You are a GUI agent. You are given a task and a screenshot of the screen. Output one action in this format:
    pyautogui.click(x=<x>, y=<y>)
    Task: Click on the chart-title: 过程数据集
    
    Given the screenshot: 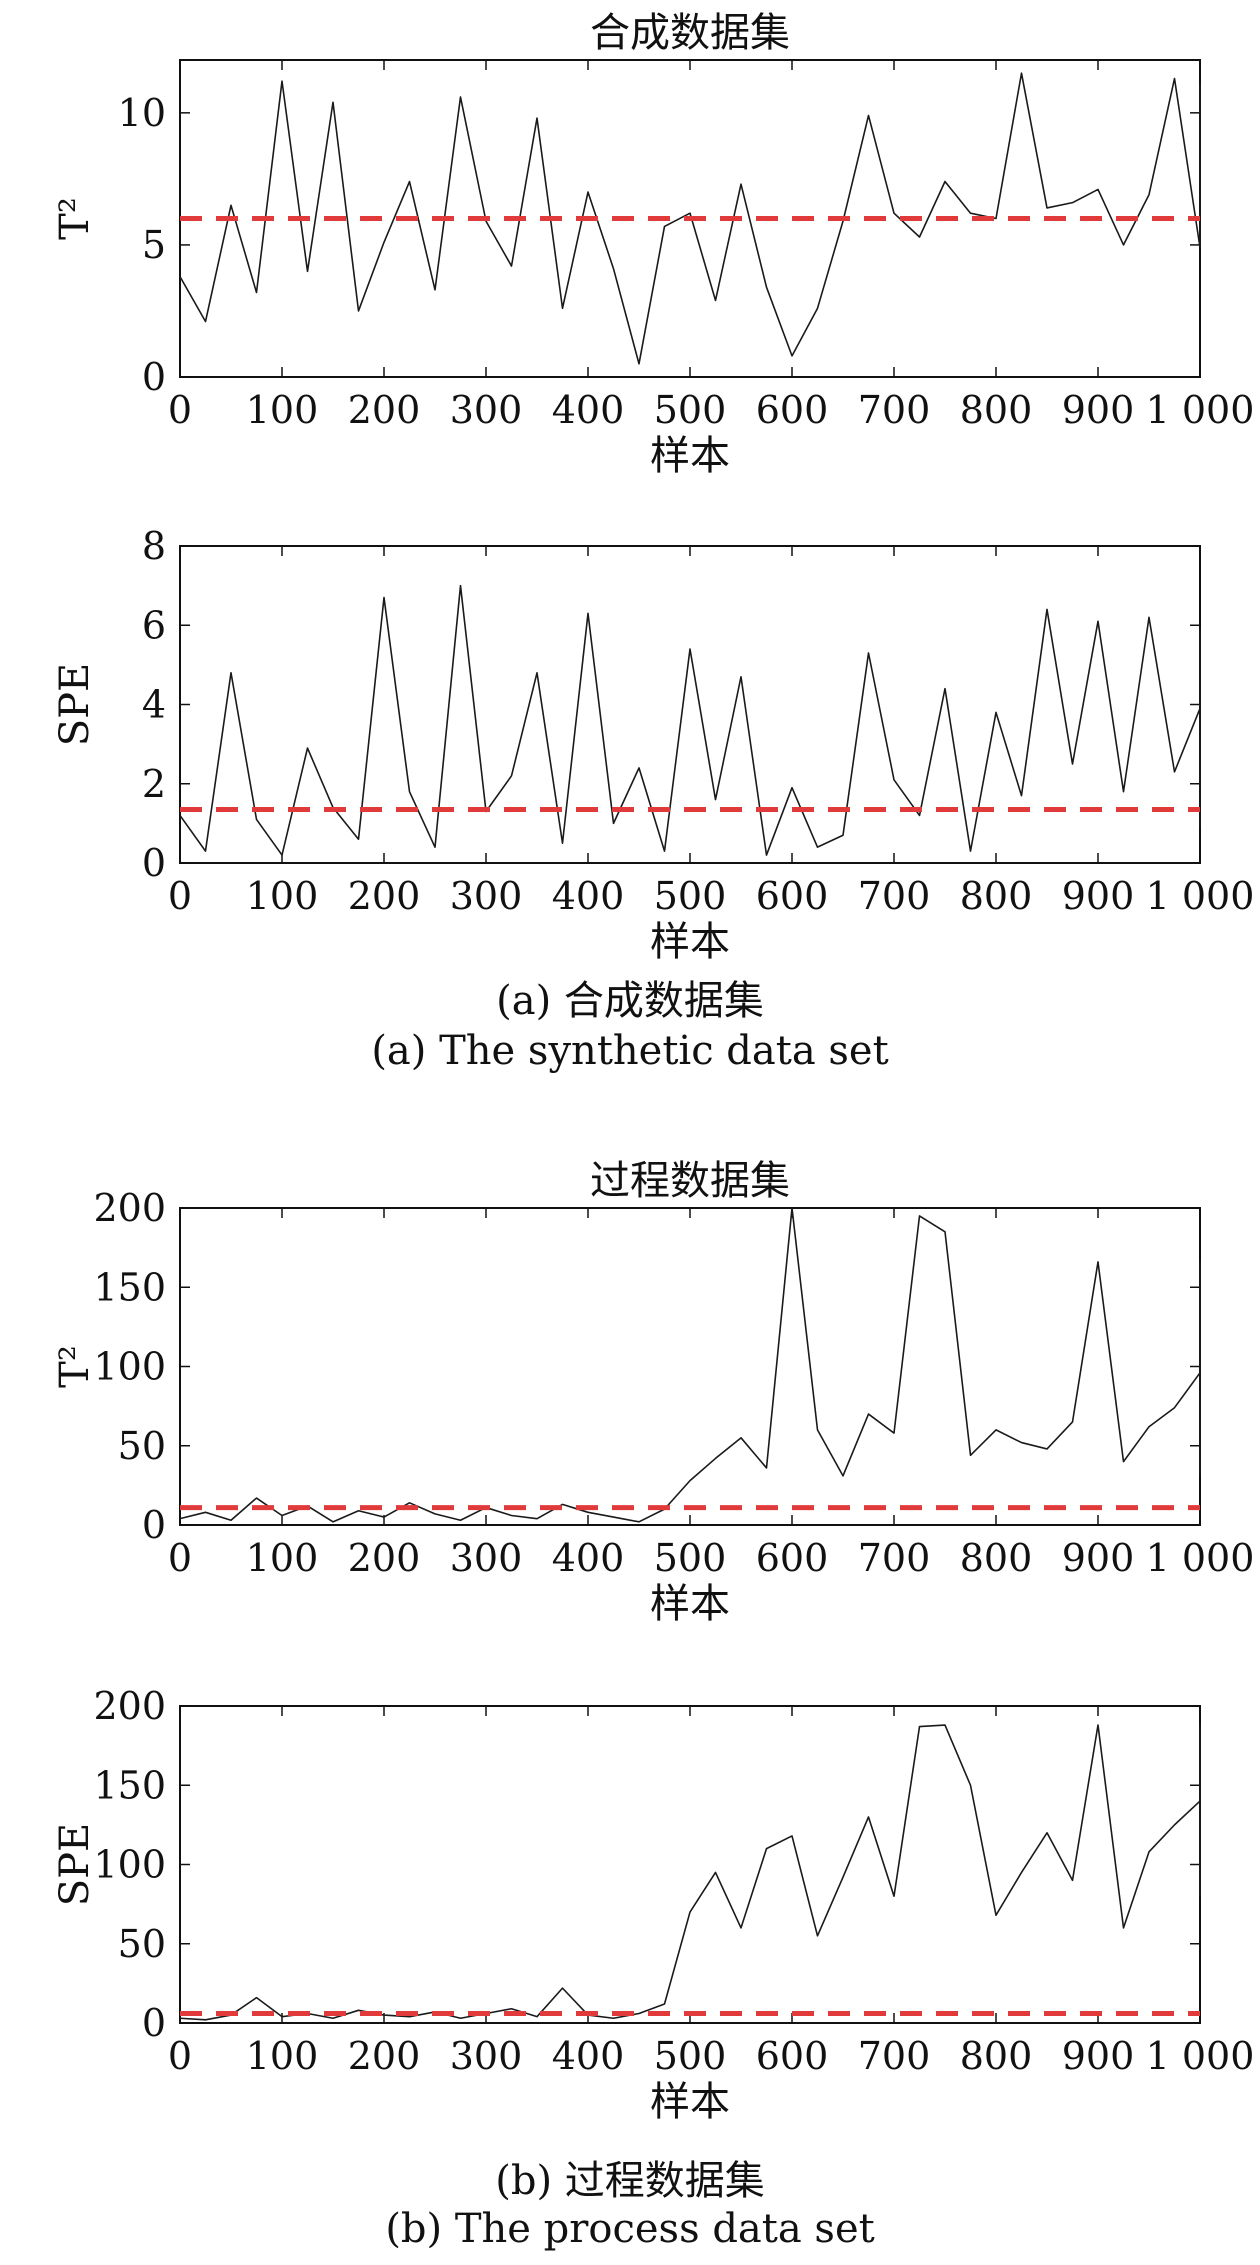 What is the action you would take?
    pyautogui.click(x=690, y=1181)
    